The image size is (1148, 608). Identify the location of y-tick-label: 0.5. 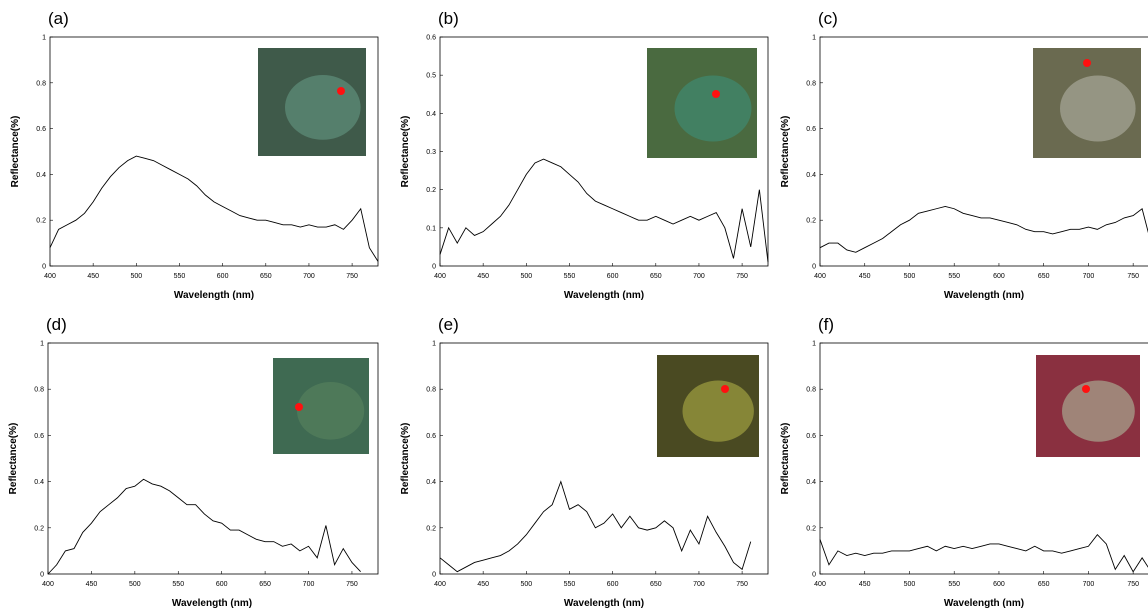
(431, 76).